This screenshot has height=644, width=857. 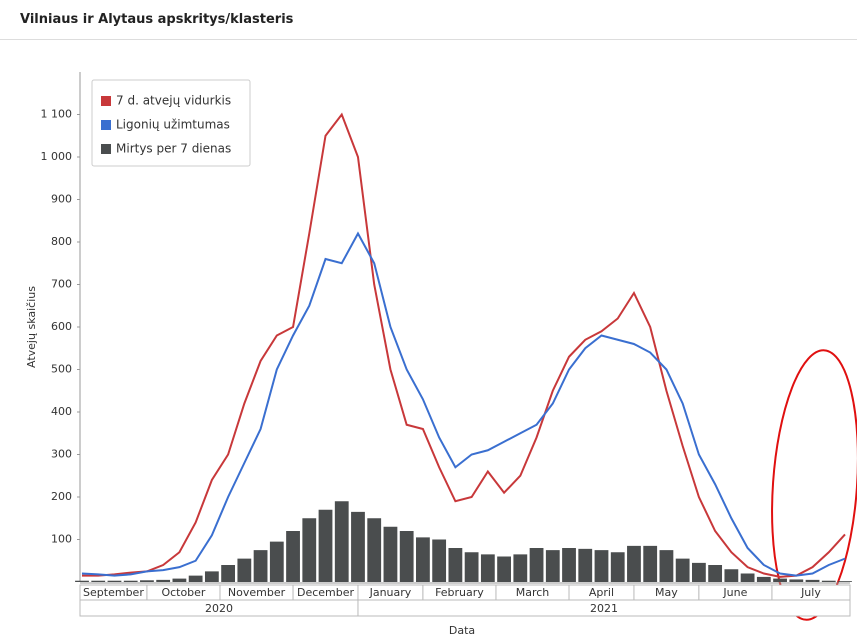 I want to click on y-tick-label: 700, so click(x=61, y=284).